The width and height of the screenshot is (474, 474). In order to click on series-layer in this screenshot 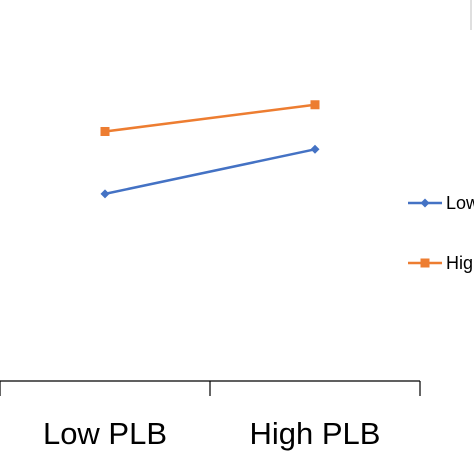, I will do `click(210, 149)`.